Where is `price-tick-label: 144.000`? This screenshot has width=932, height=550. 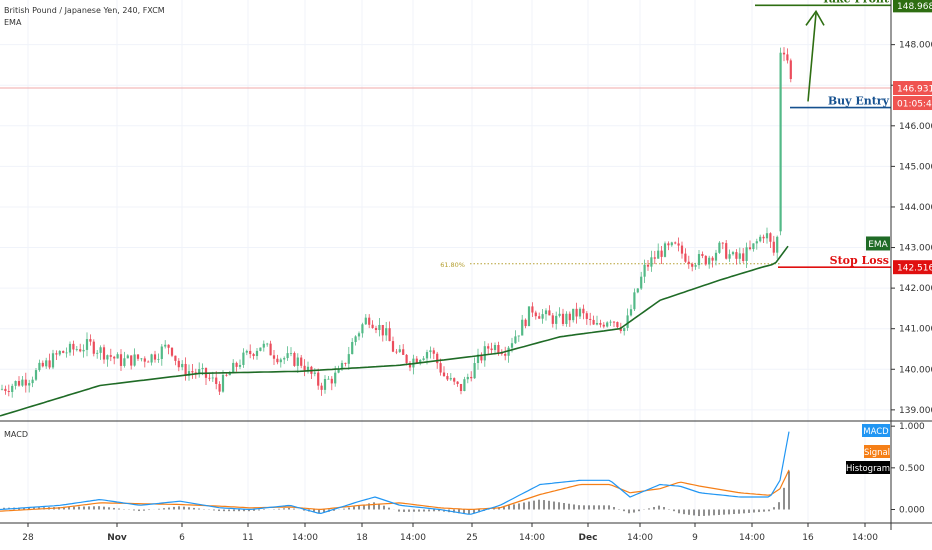
price-tick-label: 144.000 is located at coordinates (915, 208).